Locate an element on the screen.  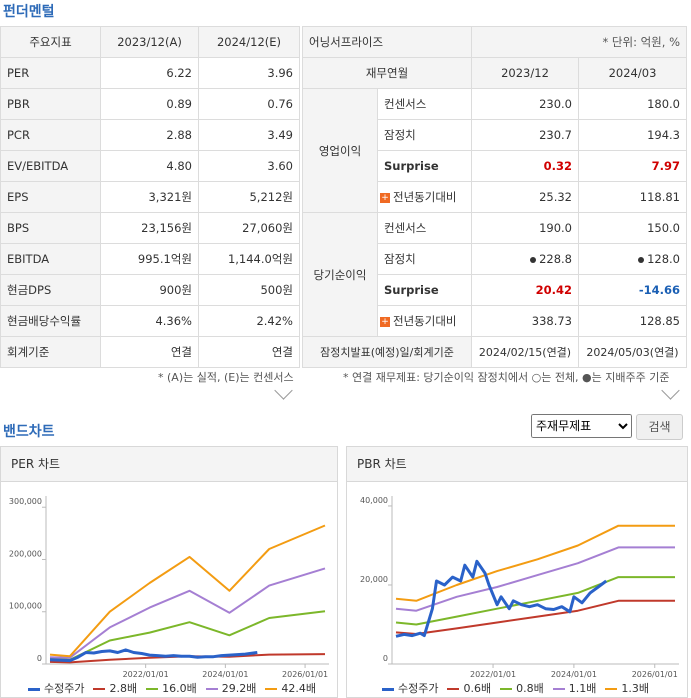
op-yoy-cell: + 전년동기대비 is located at coordinates (424, 197).